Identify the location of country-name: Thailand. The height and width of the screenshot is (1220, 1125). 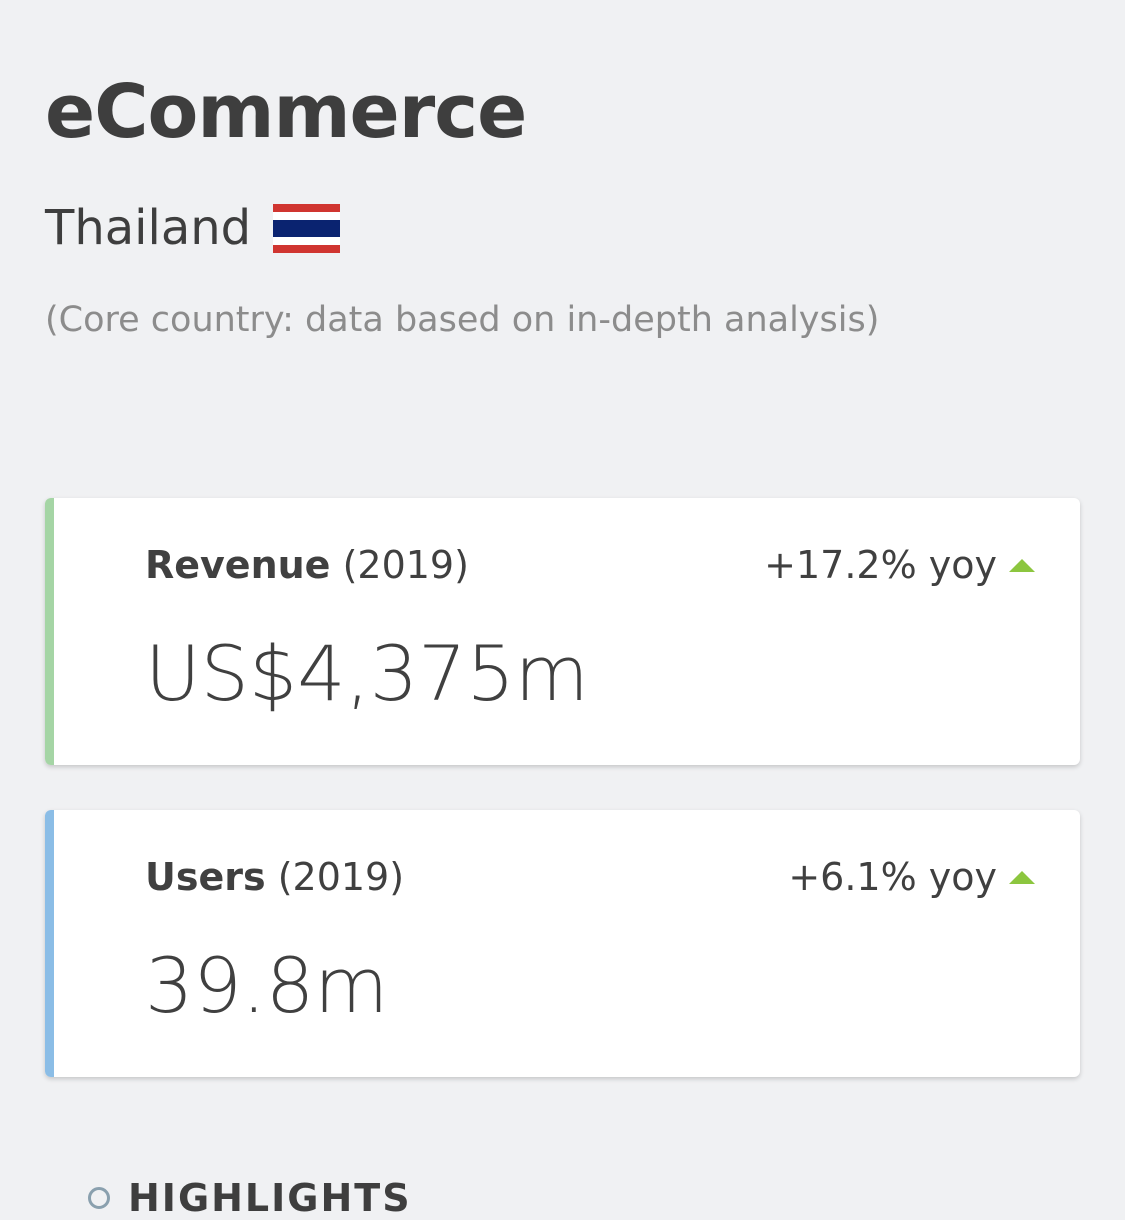
(148, 228).